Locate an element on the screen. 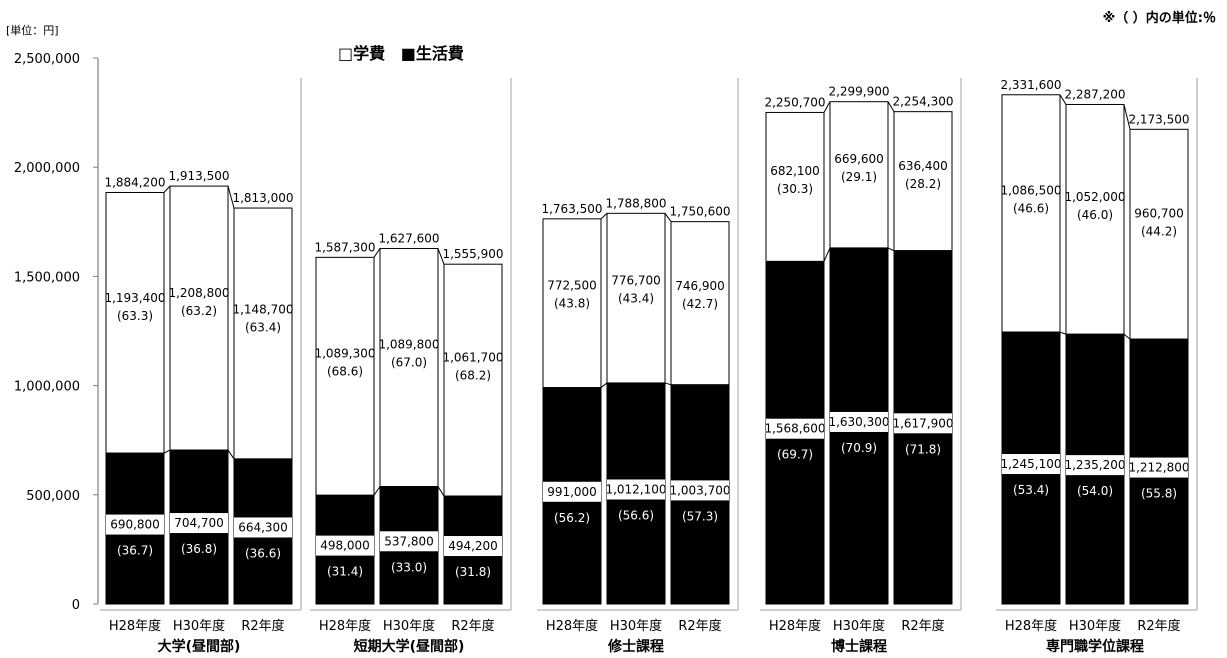  legend-living: ■生活費 is located at coordinates (432, 53).